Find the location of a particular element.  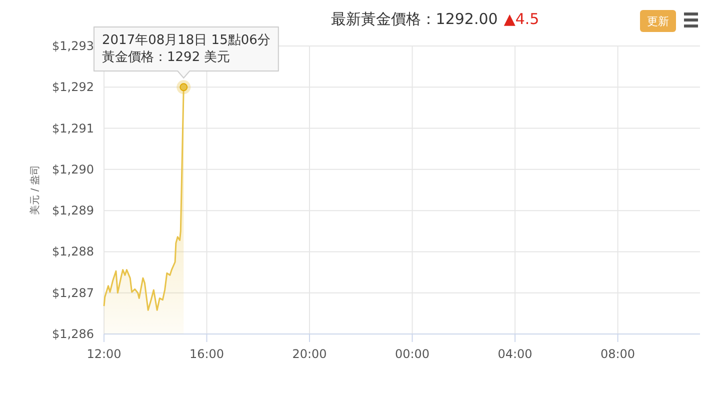

x-tick-label: 16:00 is located at coordinates (206, 354).